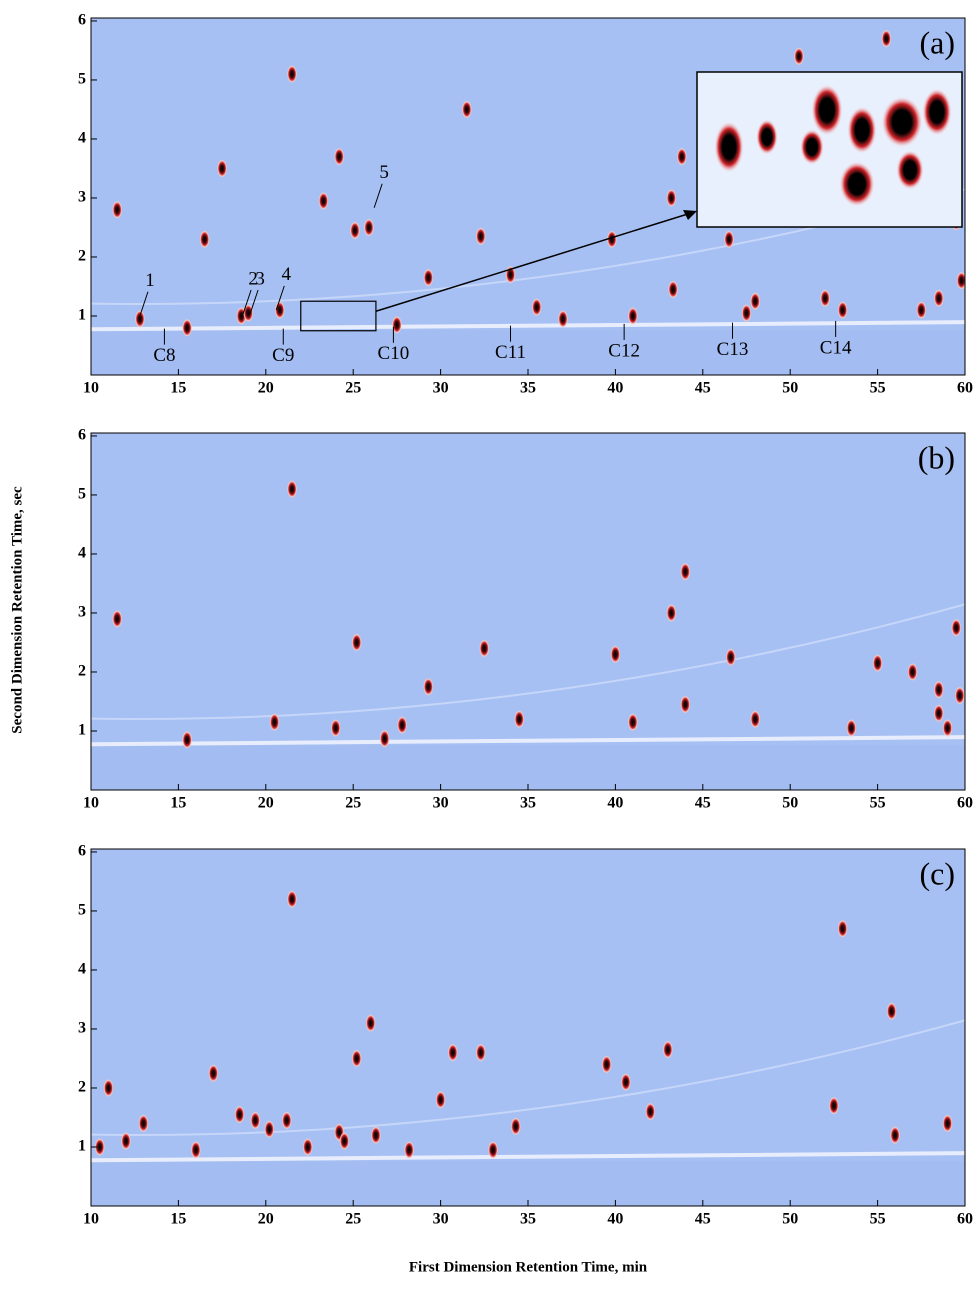 The width and height of the screenshot is (977, 1295). What do you see at coordinates (937, 42) in the screenshot?
I see `panel-label: (a)` at bounding box center [937, 42].